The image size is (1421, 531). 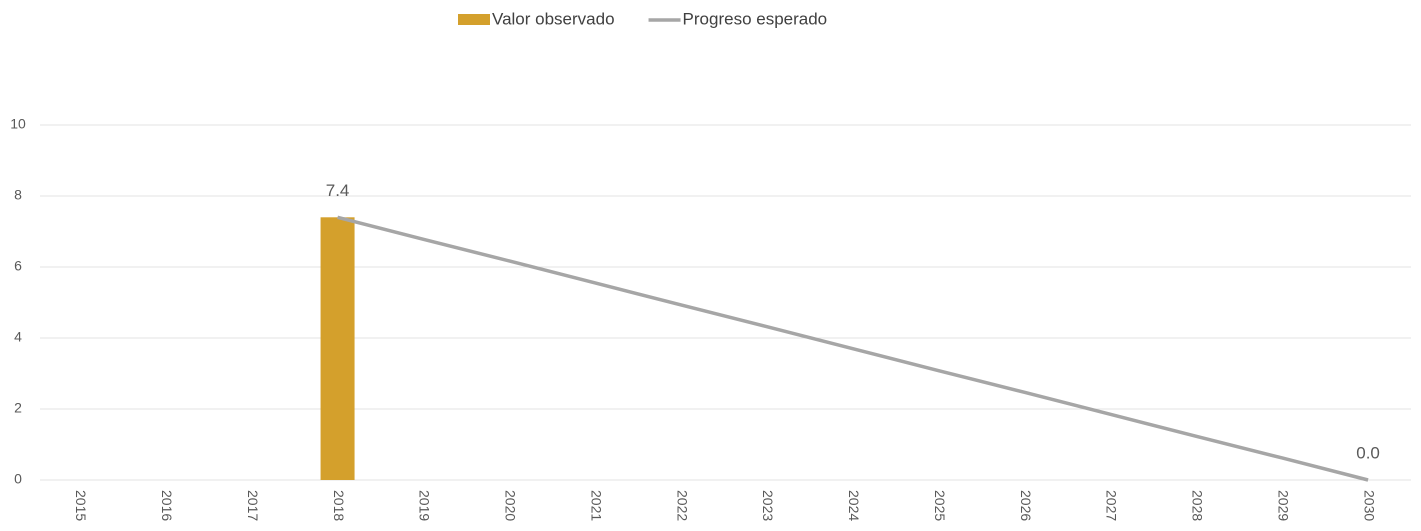 I want to click on x-tick-label: 2018, so click(x=339, y=505).